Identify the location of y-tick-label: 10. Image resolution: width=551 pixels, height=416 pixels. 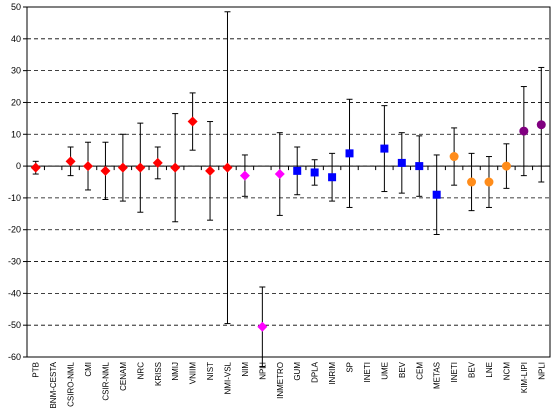
(16, 134).